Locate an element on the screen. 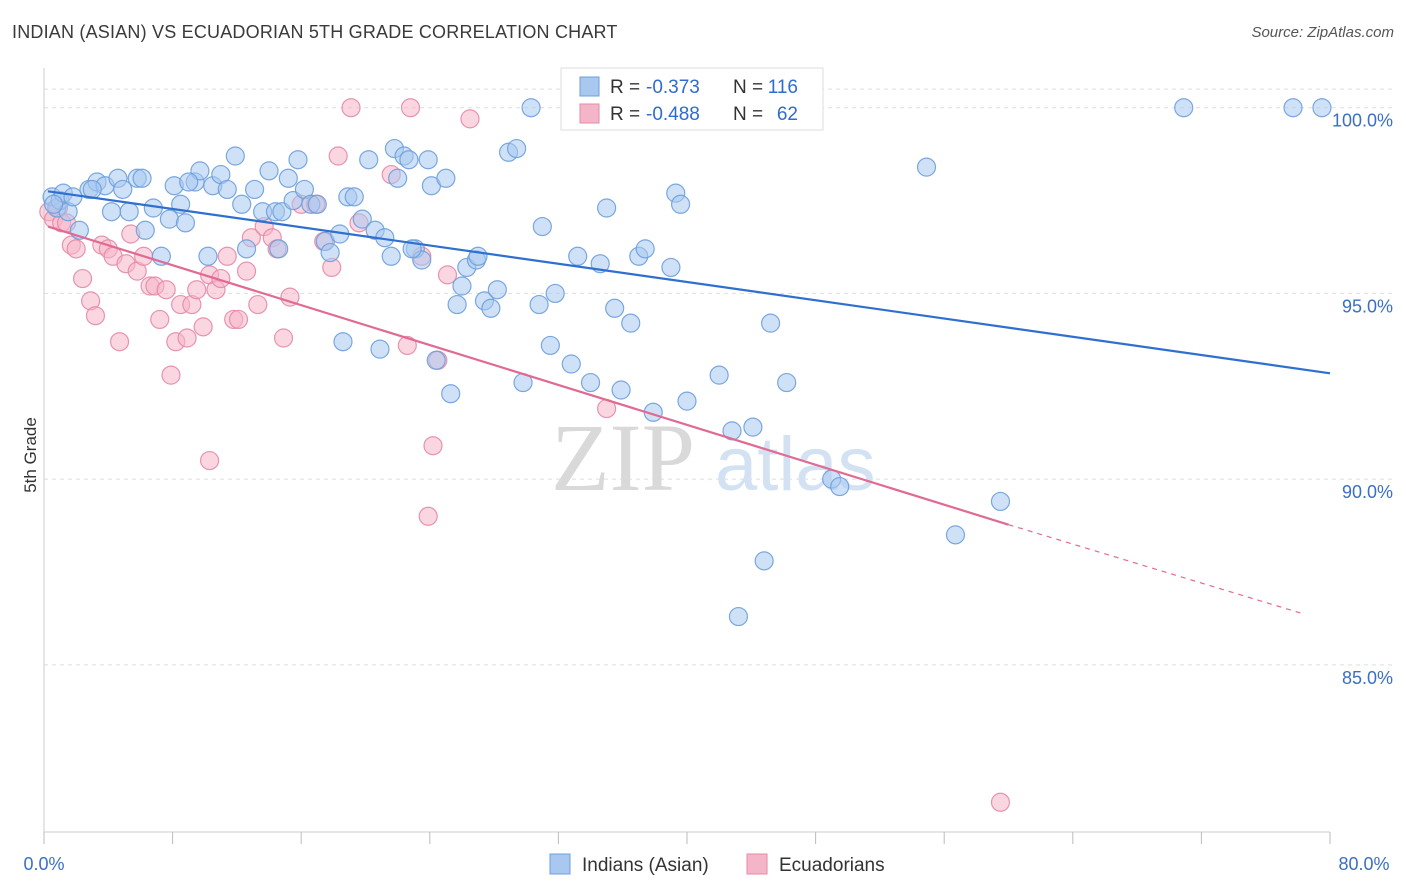 Image resolution: width=1406 pixels, height=892 pixels. bottom-legend-pink-swatch is located at coordinates (757, 864).